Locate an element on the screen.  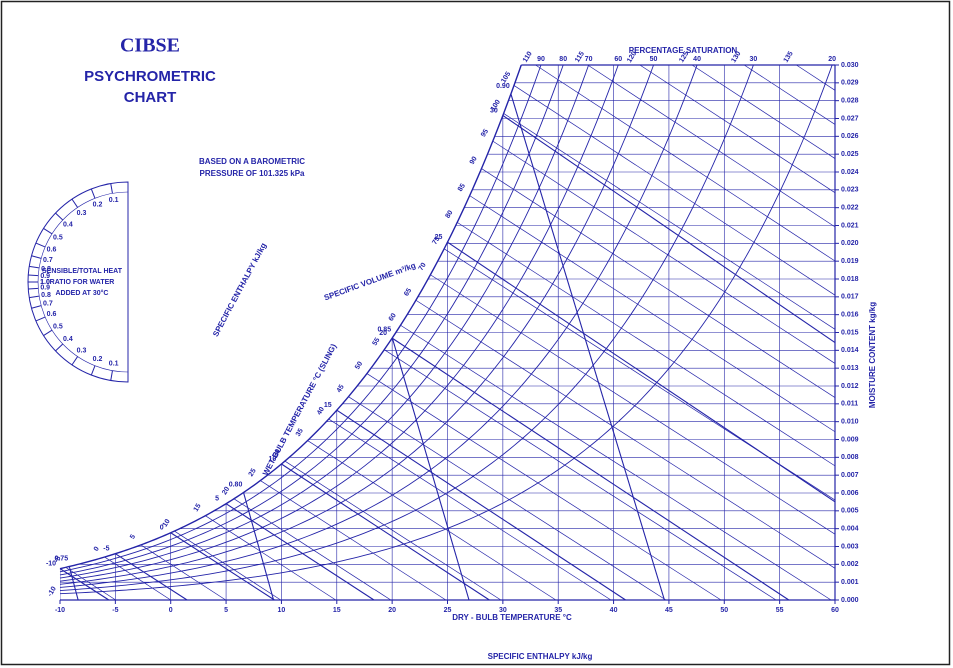
y-tick-label: 0.028 is located at coordinates (850, 101).